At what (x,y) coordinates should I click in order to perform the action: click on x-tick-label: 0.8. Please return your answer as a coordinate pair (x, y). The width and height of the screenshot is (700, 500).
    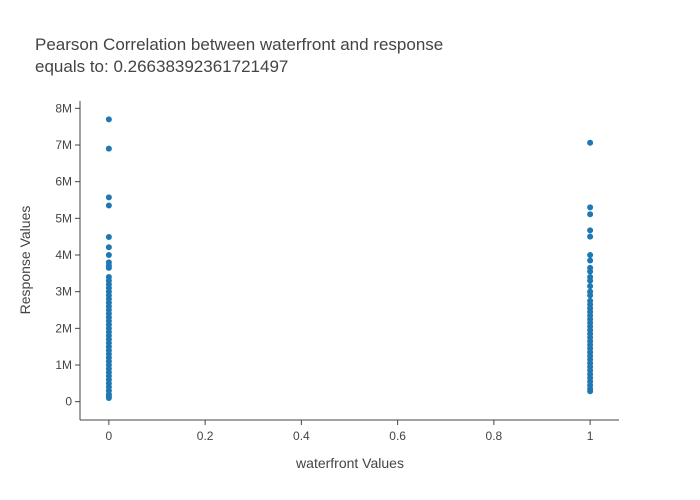
    Looking at the image, I should click on (494, 436).